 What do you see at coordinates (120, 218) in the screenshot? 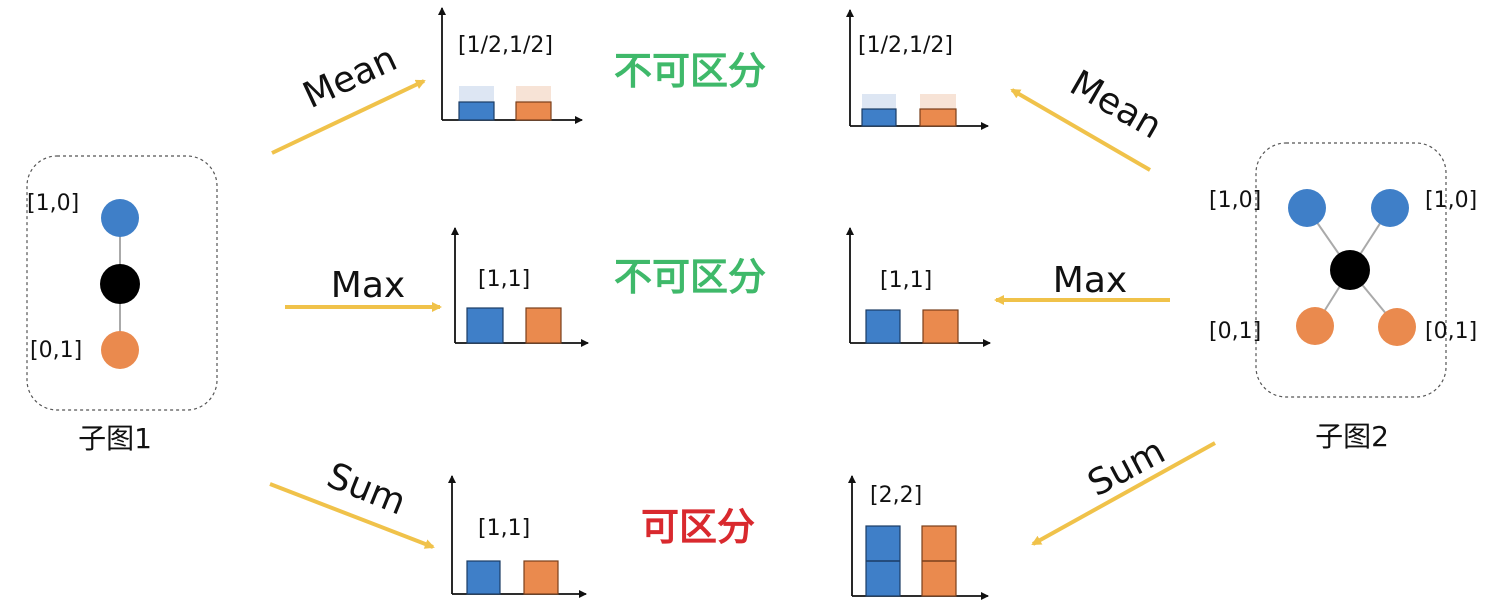
I see `subgraph-1-node-top` at bounding box center [120, 218].